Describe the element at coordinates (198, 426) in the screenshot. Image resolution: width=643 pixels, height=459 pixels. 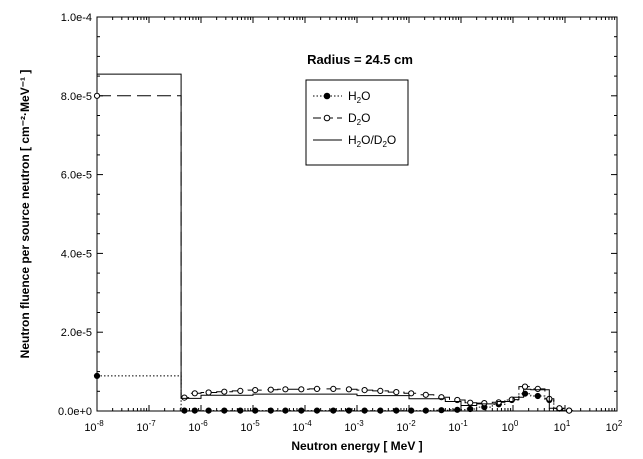
I see `x-tick-label: 10⁻⁶` at that location.